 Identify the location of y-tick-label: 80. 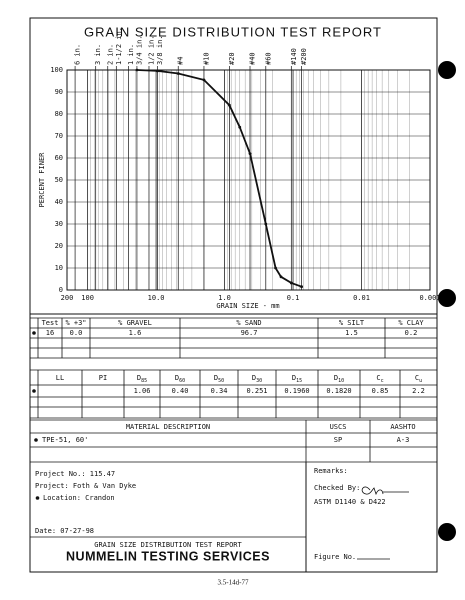
(59, 114).